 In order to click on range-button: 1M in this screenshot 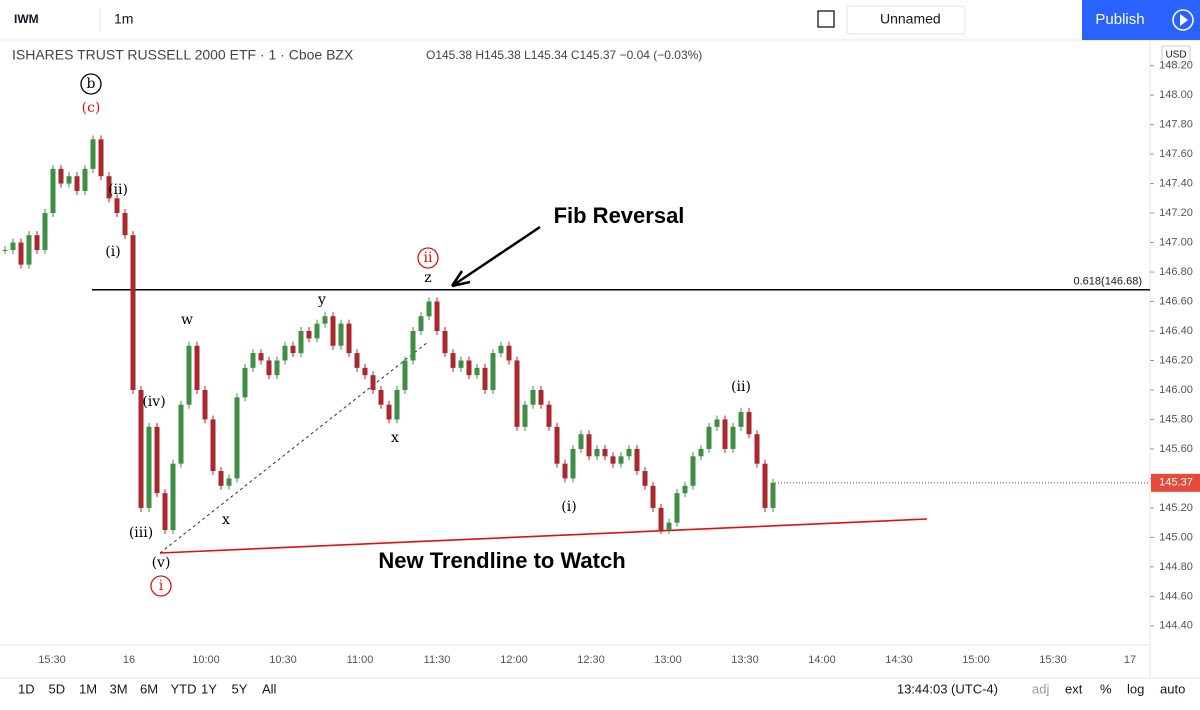, I will do `click(88, 688)`.